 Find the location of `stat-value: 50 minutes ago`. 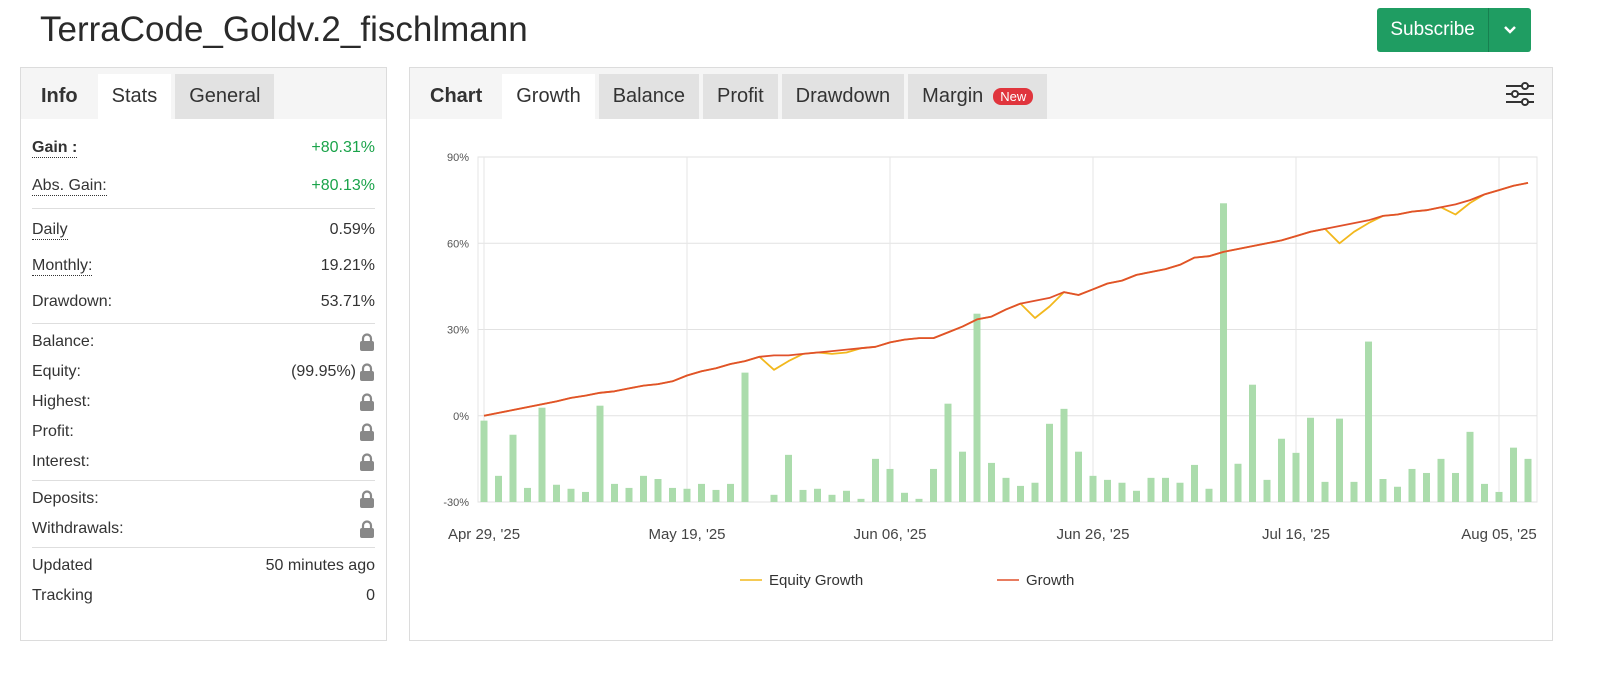

stat-value: 50 minutes ago is located at coordinates (320, 566).